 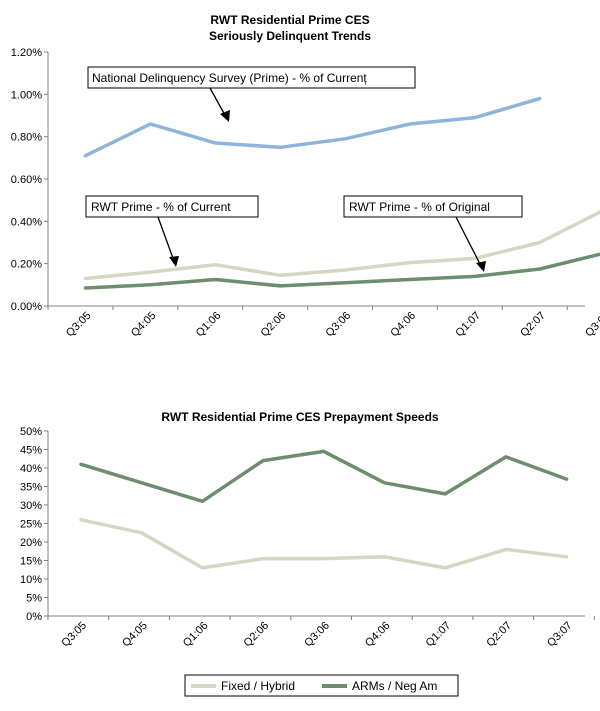 I want to click on chart2-y-ticks: 0% 5% 10% 15% 20% 25% 30% 35% 40% 45% 50%, so click(x=34, y=524).